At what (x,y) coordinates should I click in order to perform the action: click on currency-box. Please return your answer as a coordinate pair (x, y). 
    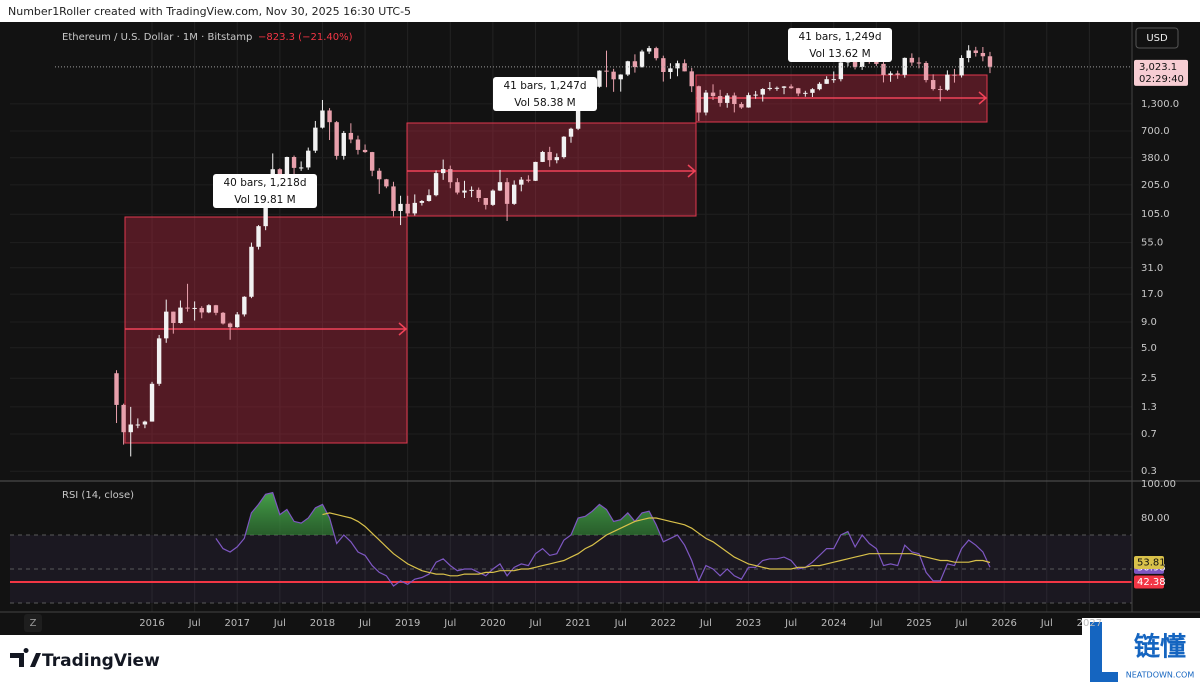
    Looking at the image, I should click on (1157, 38).